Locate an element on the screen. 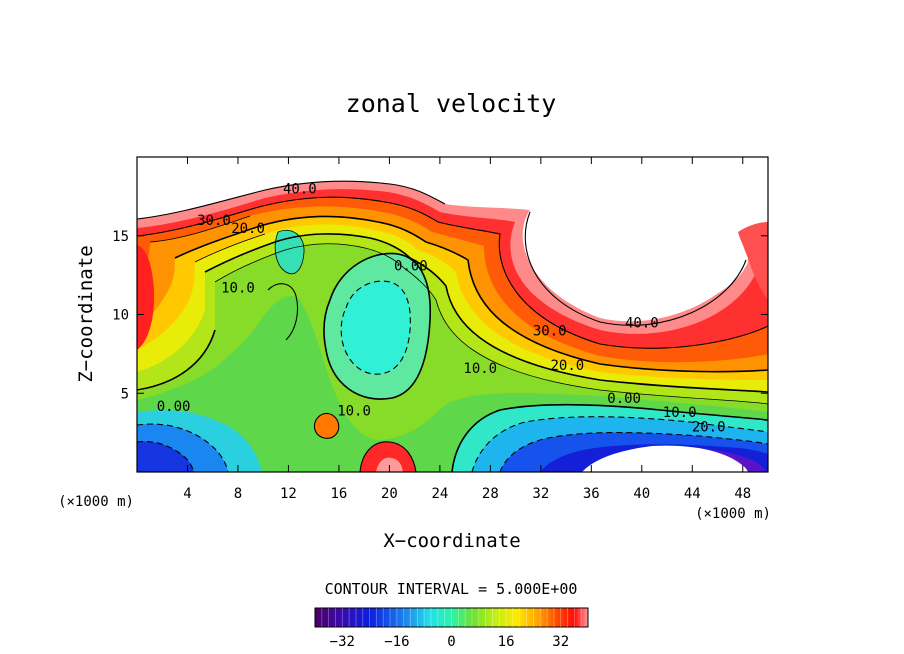 The width and height of the screenshot is (904, 654). field-west-core is located at coordinates (146, 297).